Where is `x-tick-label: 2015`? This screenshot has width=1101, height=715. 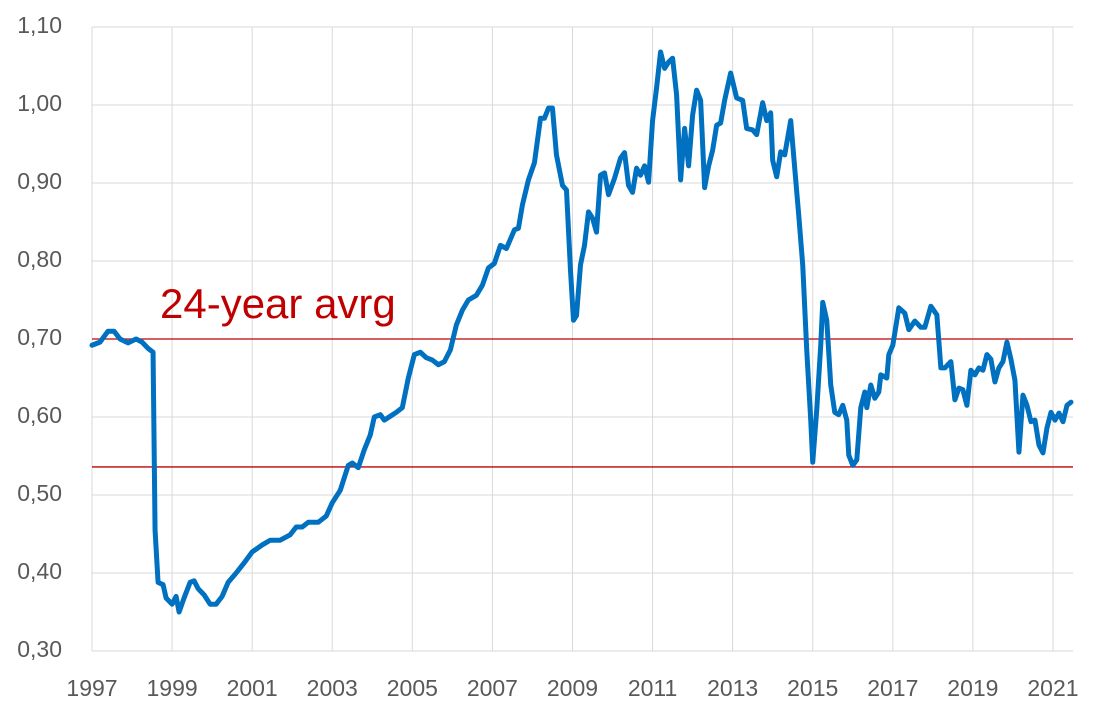 x-tick-label: 2015 is located at coordinates (812, 688).